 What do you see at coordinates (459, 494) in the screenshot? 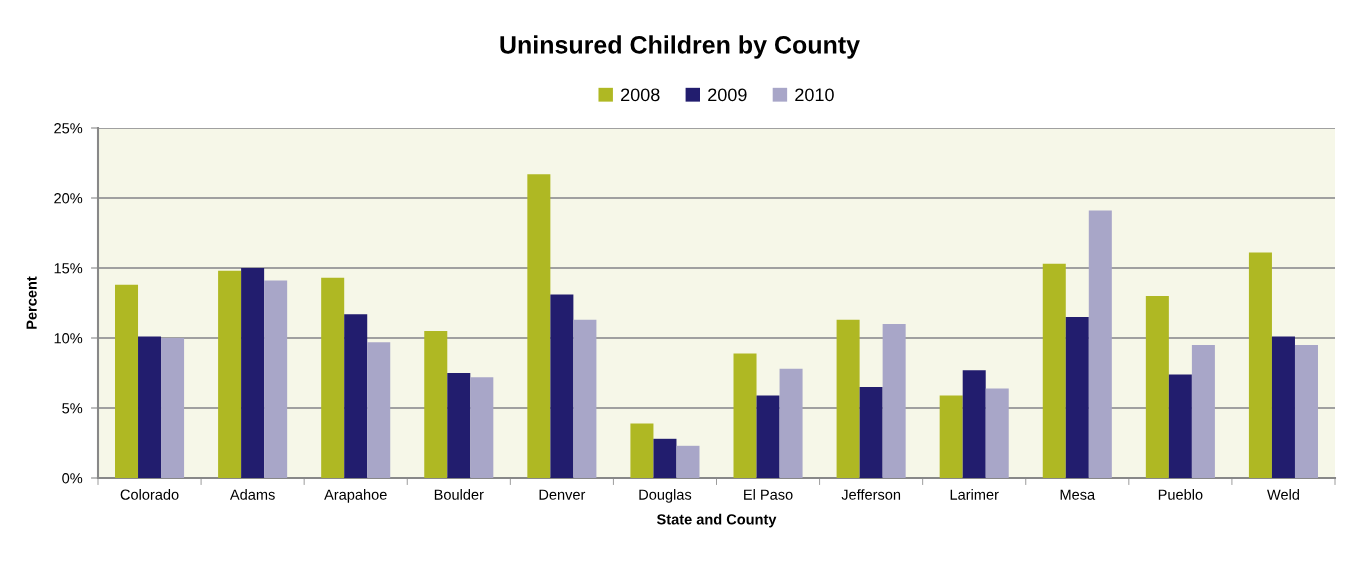
I see `x-tick-label: Boulder` at bounding box center [459, 494].